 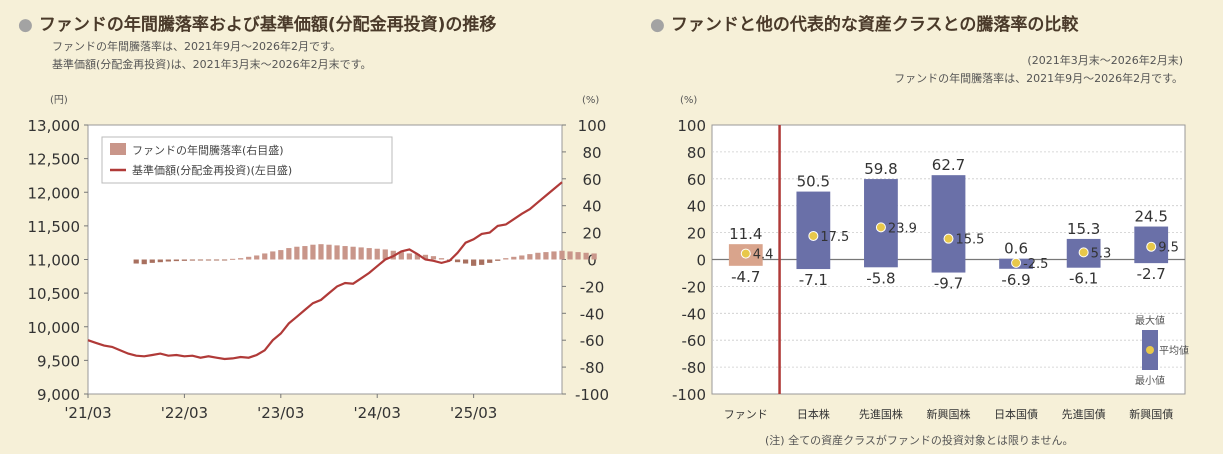 I want to click on right-y-tick-label: 100, so click(x=592, y=126).